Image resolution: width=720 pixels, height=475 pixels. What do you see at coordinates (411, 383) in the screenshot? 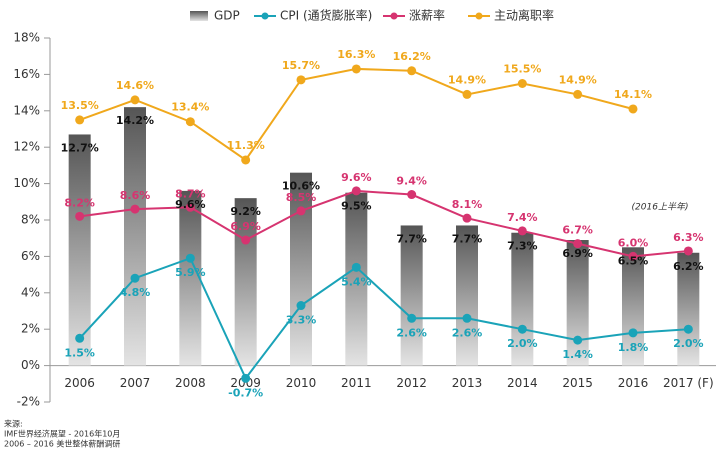
I see `x-tick-label: 2012` at bounding box center [411, 383].